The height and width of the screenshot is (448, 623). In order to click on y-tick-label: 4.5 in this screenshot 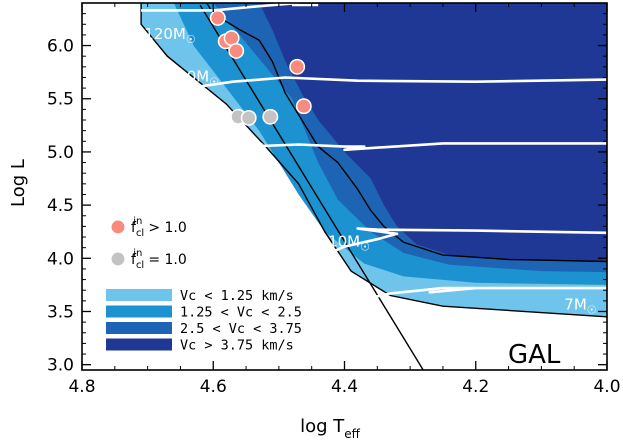, I will do `click(60, 206)`.